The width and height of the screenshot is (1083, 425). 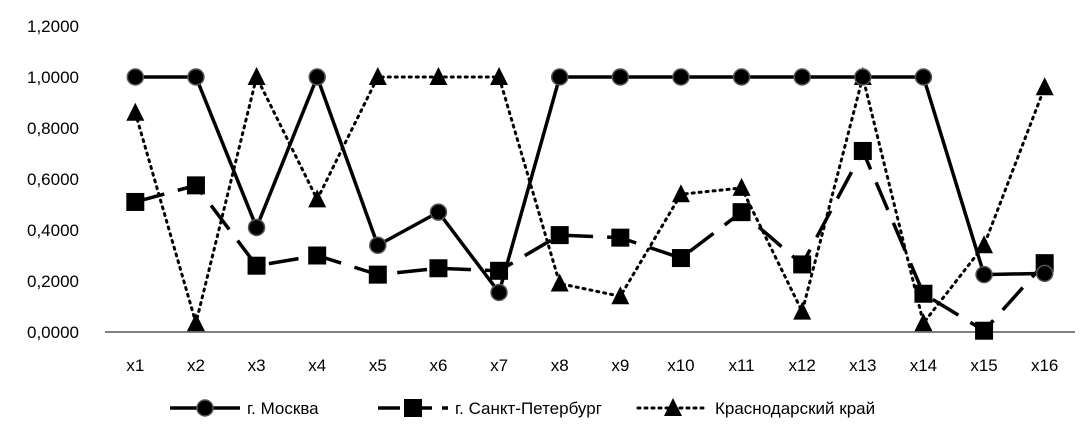 What do you see at coordinates (53, 26) in the screenshot?
I see `y-tick-label: 1,2000` at bounding box center [53, 26].